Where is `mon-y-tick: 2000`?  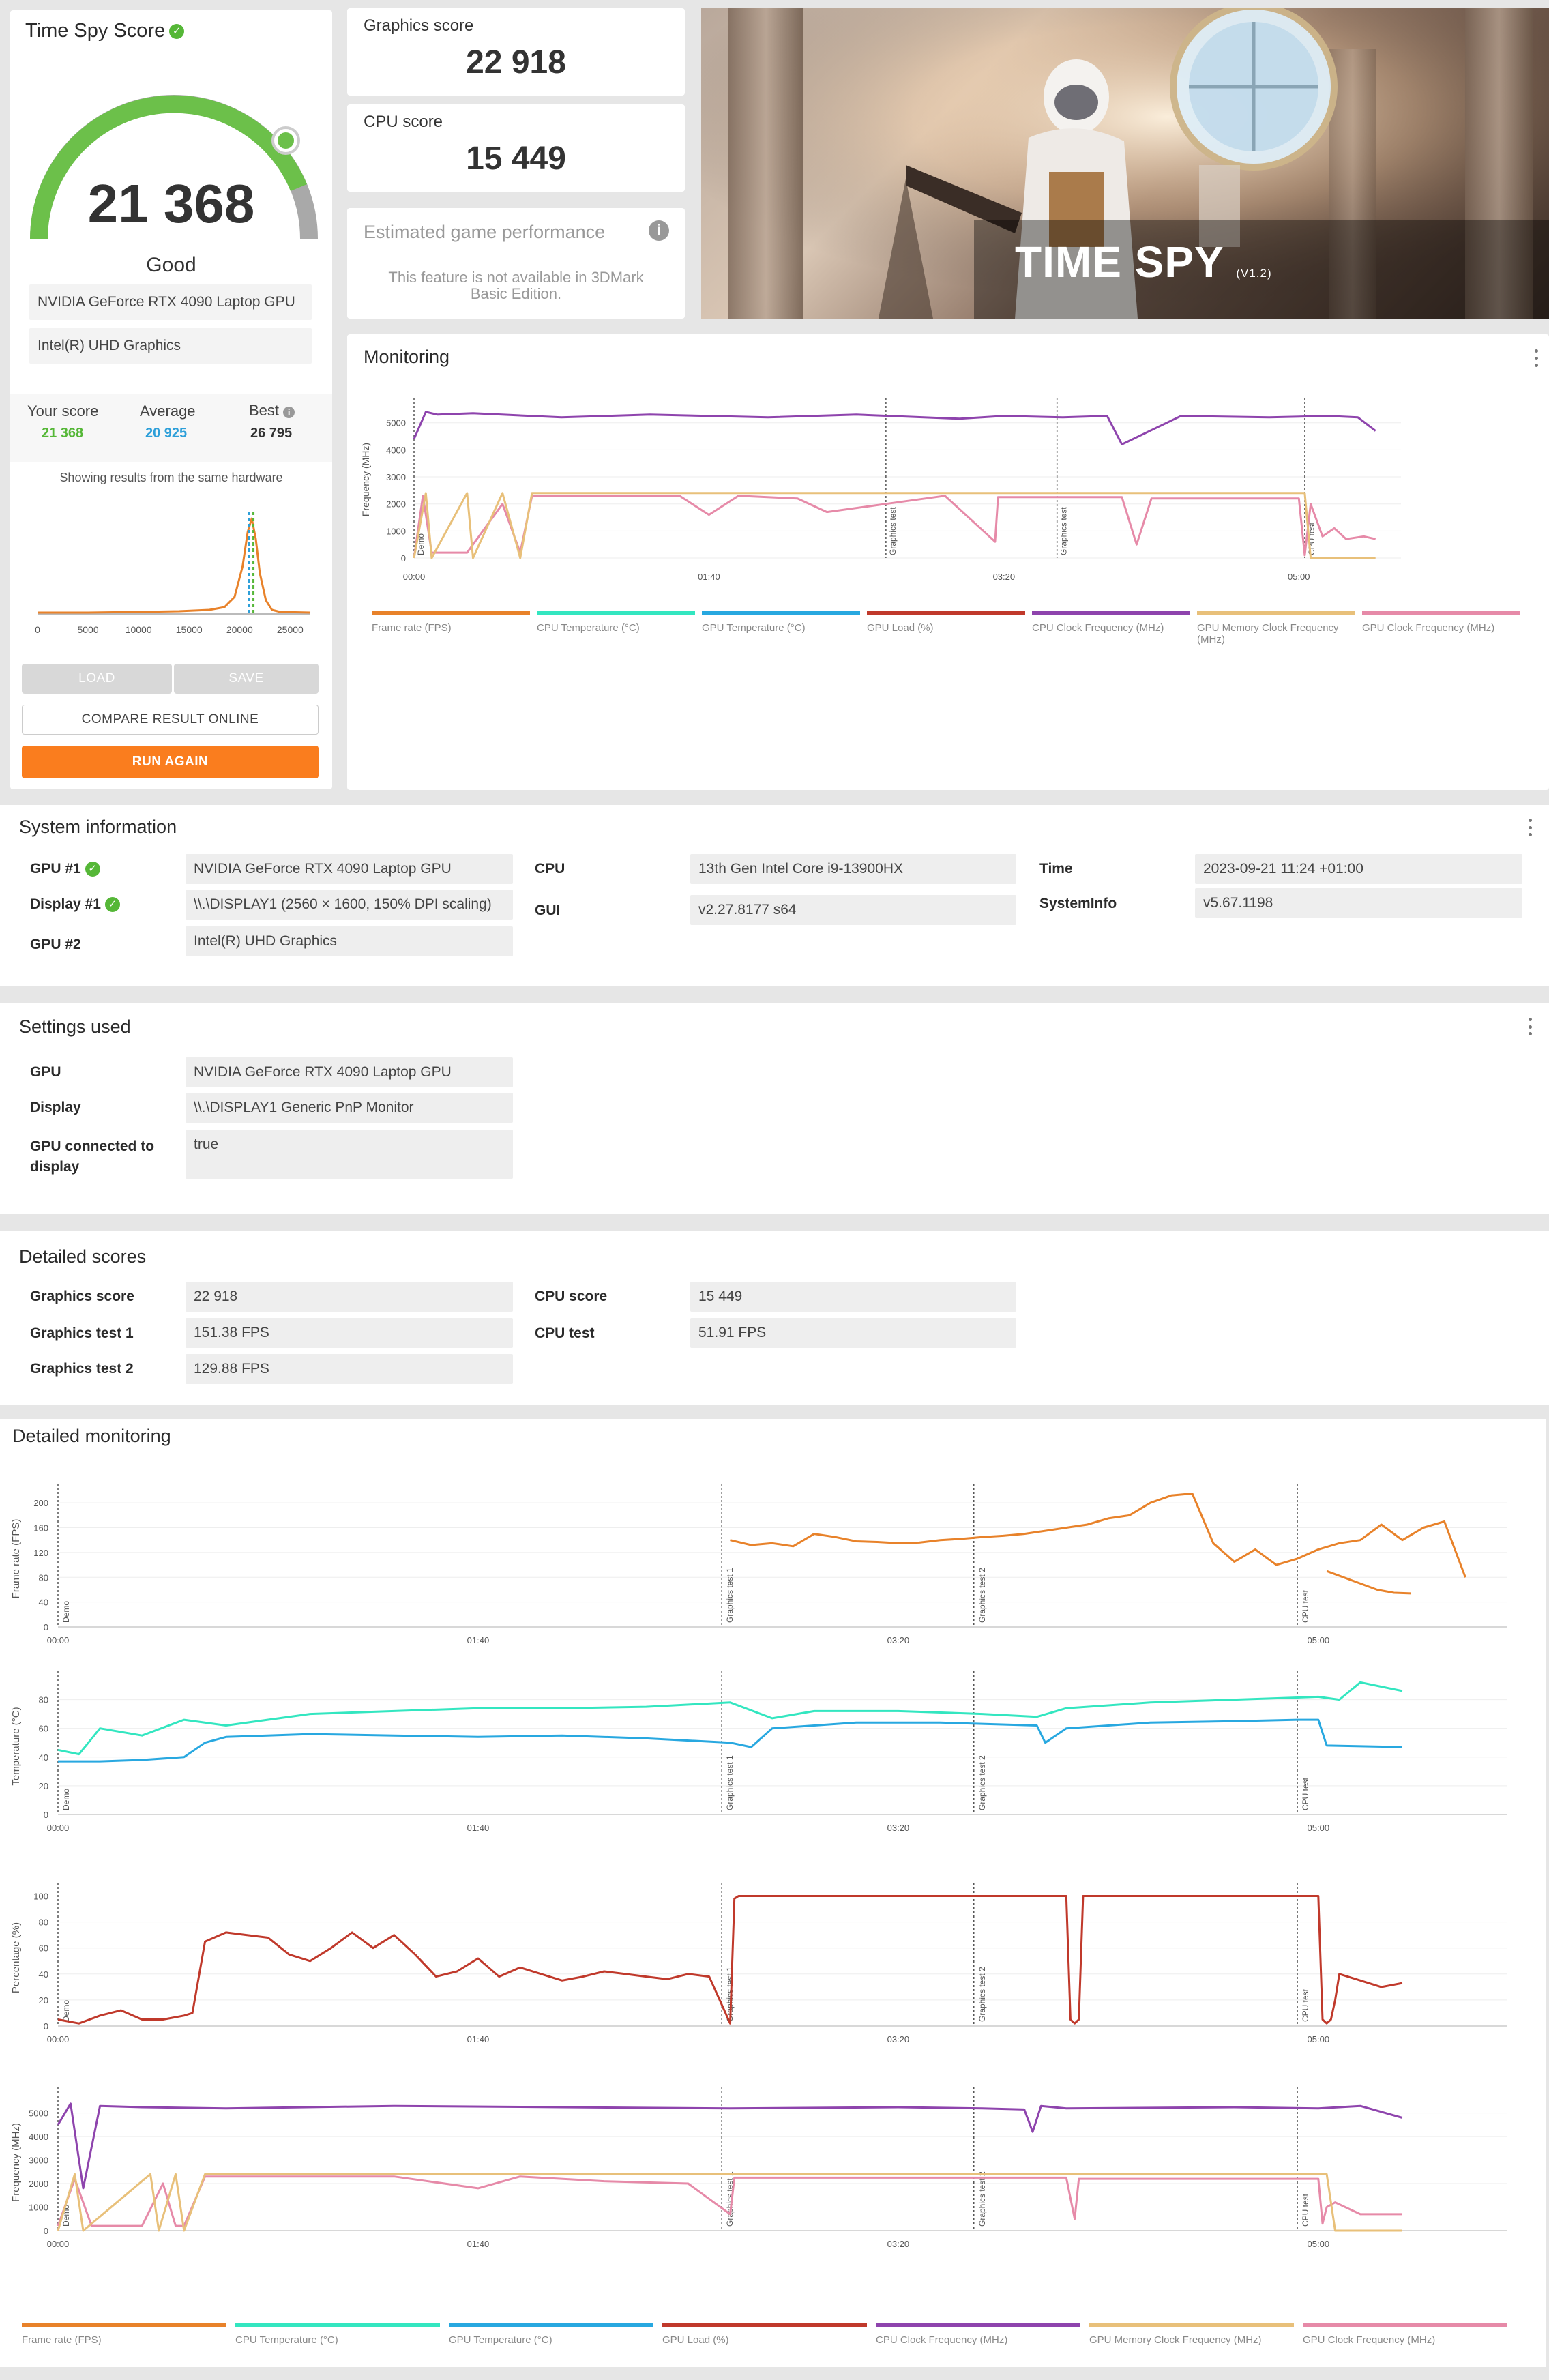
mon-y-tick: 2000 is located at coordinates (396, 504).